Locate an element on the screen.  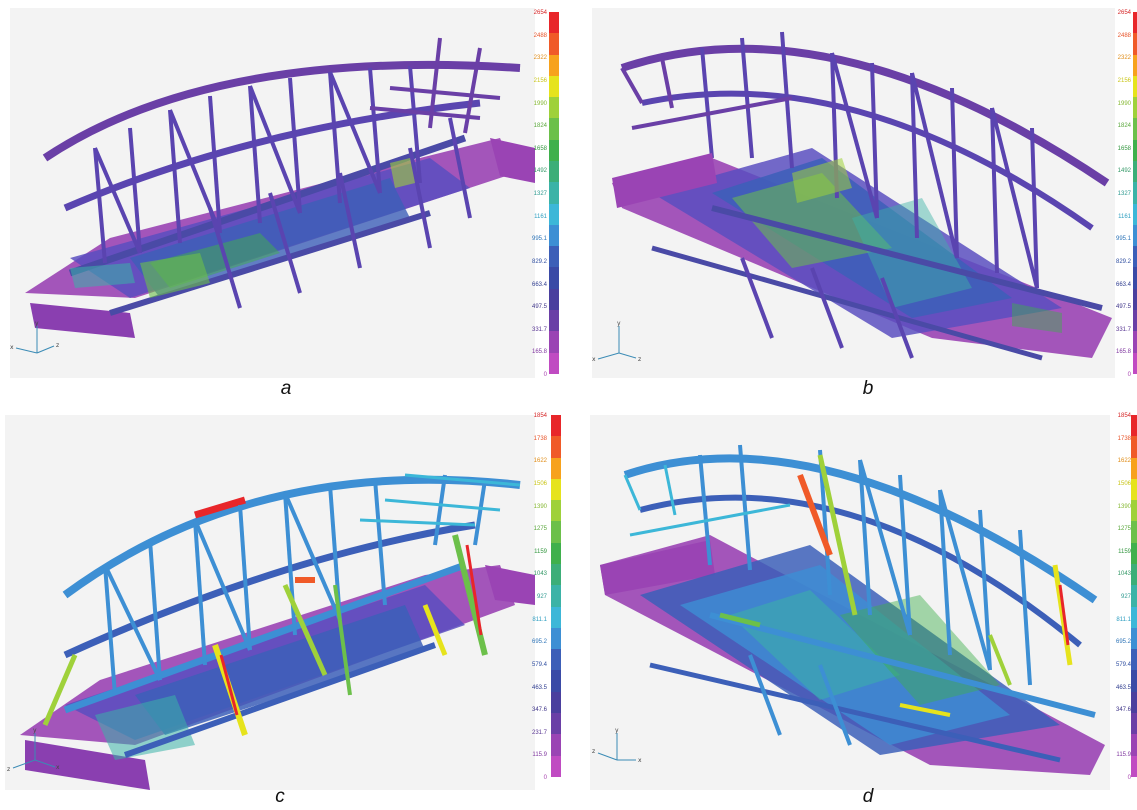
colorbar-c is located at coordinates (556, 596).